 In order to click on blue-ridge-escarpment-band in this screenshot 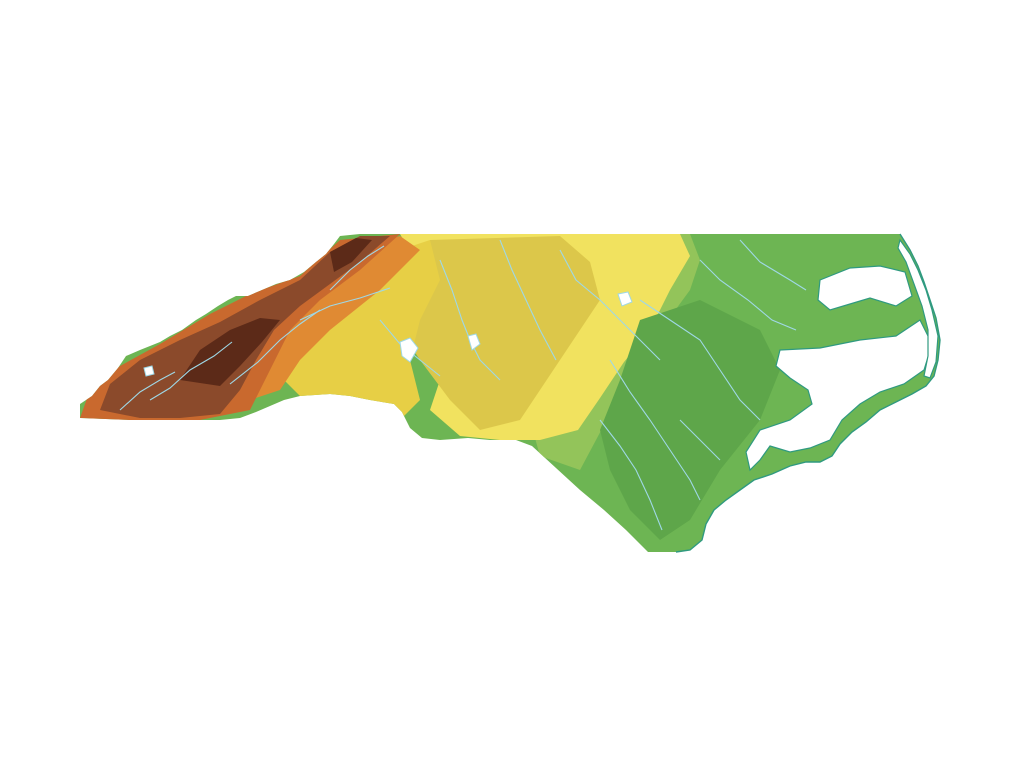, I will do `click(335, 318)`.